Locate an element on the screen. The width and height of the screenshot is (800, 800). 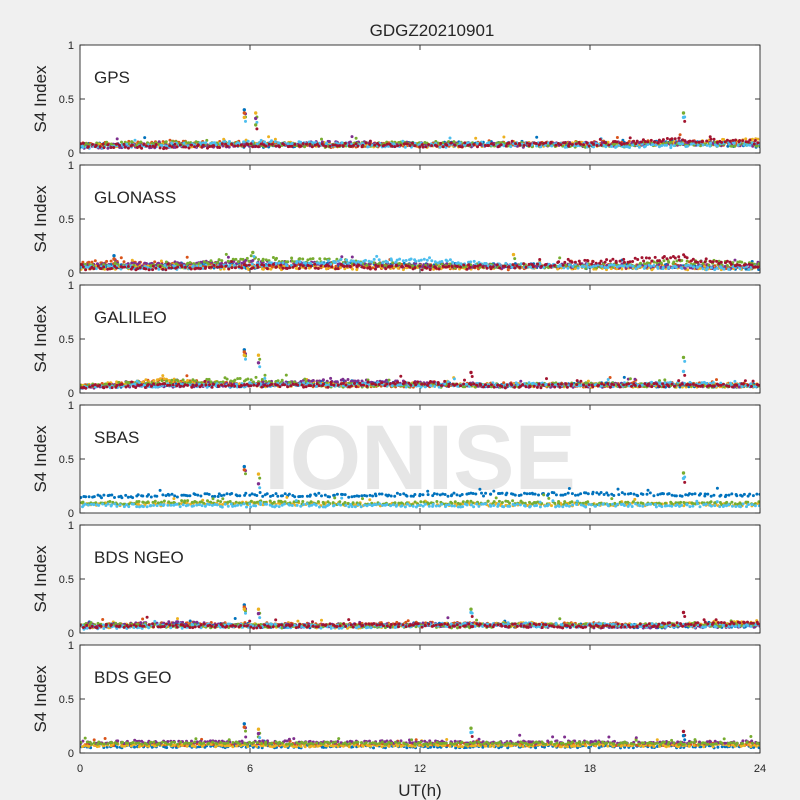
panel-data-points is located at coordinates (420, 129).